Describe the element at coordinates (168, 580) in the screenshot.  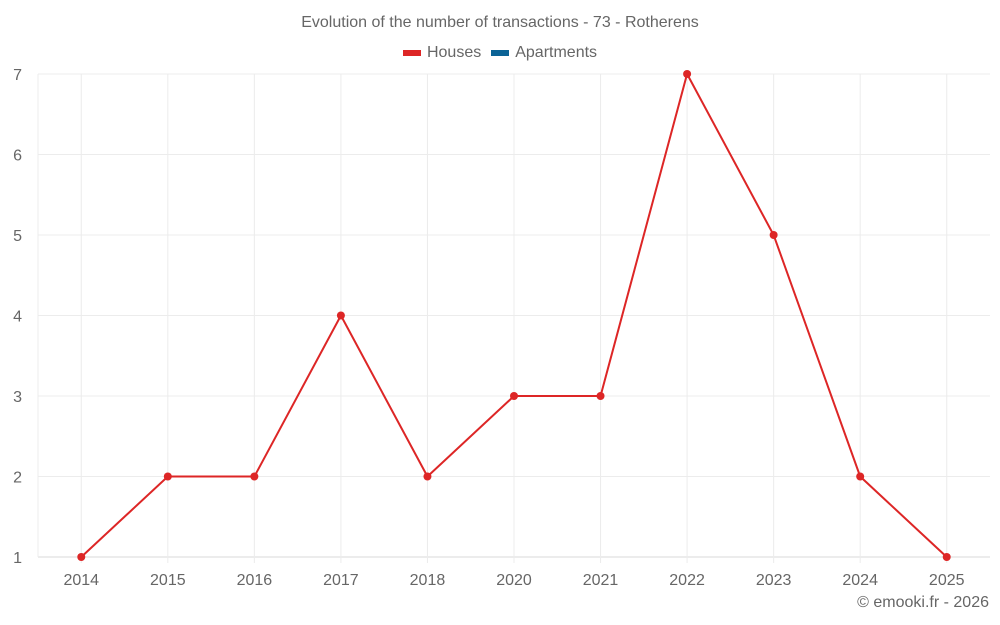
I see `x-tick-label: 2015` at that location.